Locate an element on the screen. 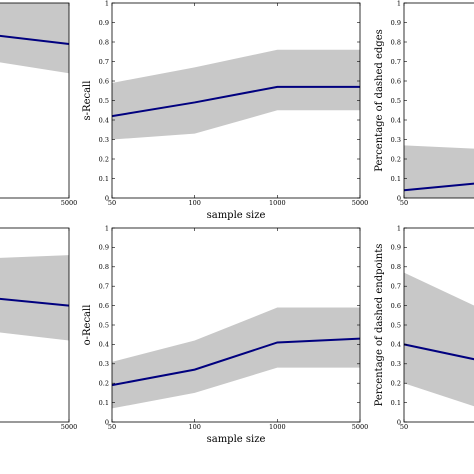 This screenshot has height=474, width=474. y-axis-label: Percentage of dashed endpoints is located at coordinates (379, 325).